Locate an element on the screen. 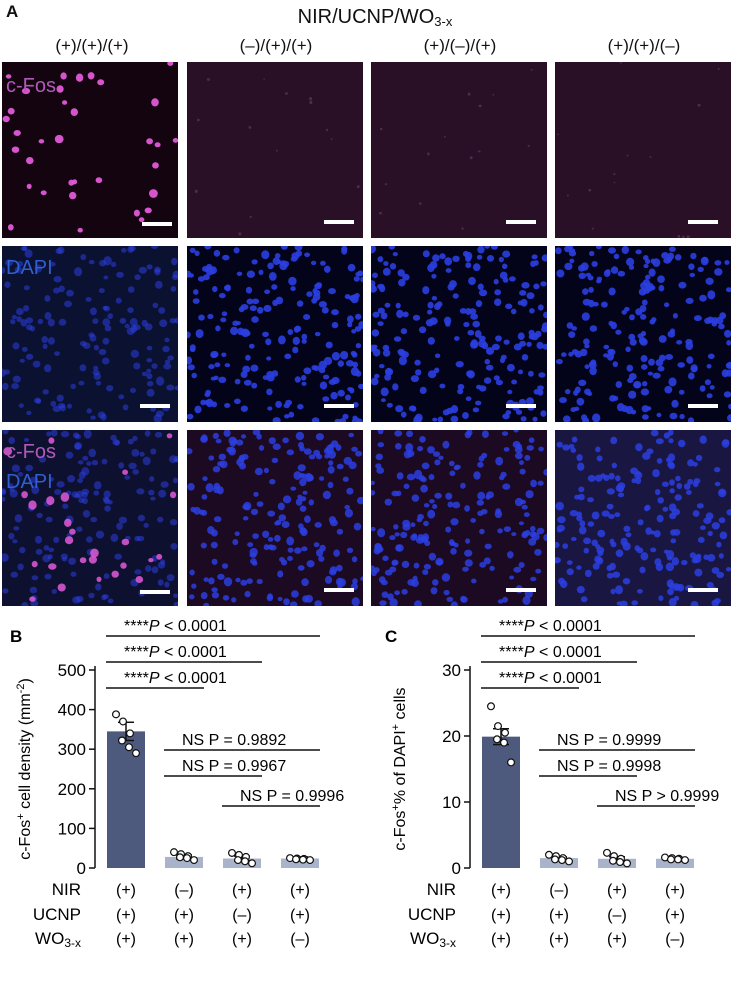 Image resolution: width=750 pixels, height=1004 pixels. micrograph-cfos-col1: c-Fos is located at coordinates (90, 150).